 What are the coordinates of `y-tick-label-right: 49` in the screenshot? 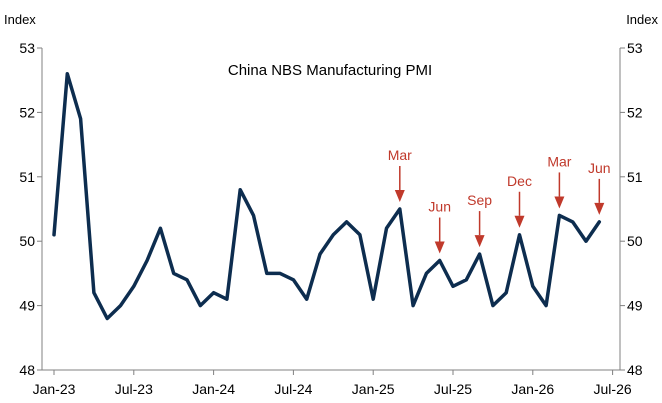 It's located at (635, 306).